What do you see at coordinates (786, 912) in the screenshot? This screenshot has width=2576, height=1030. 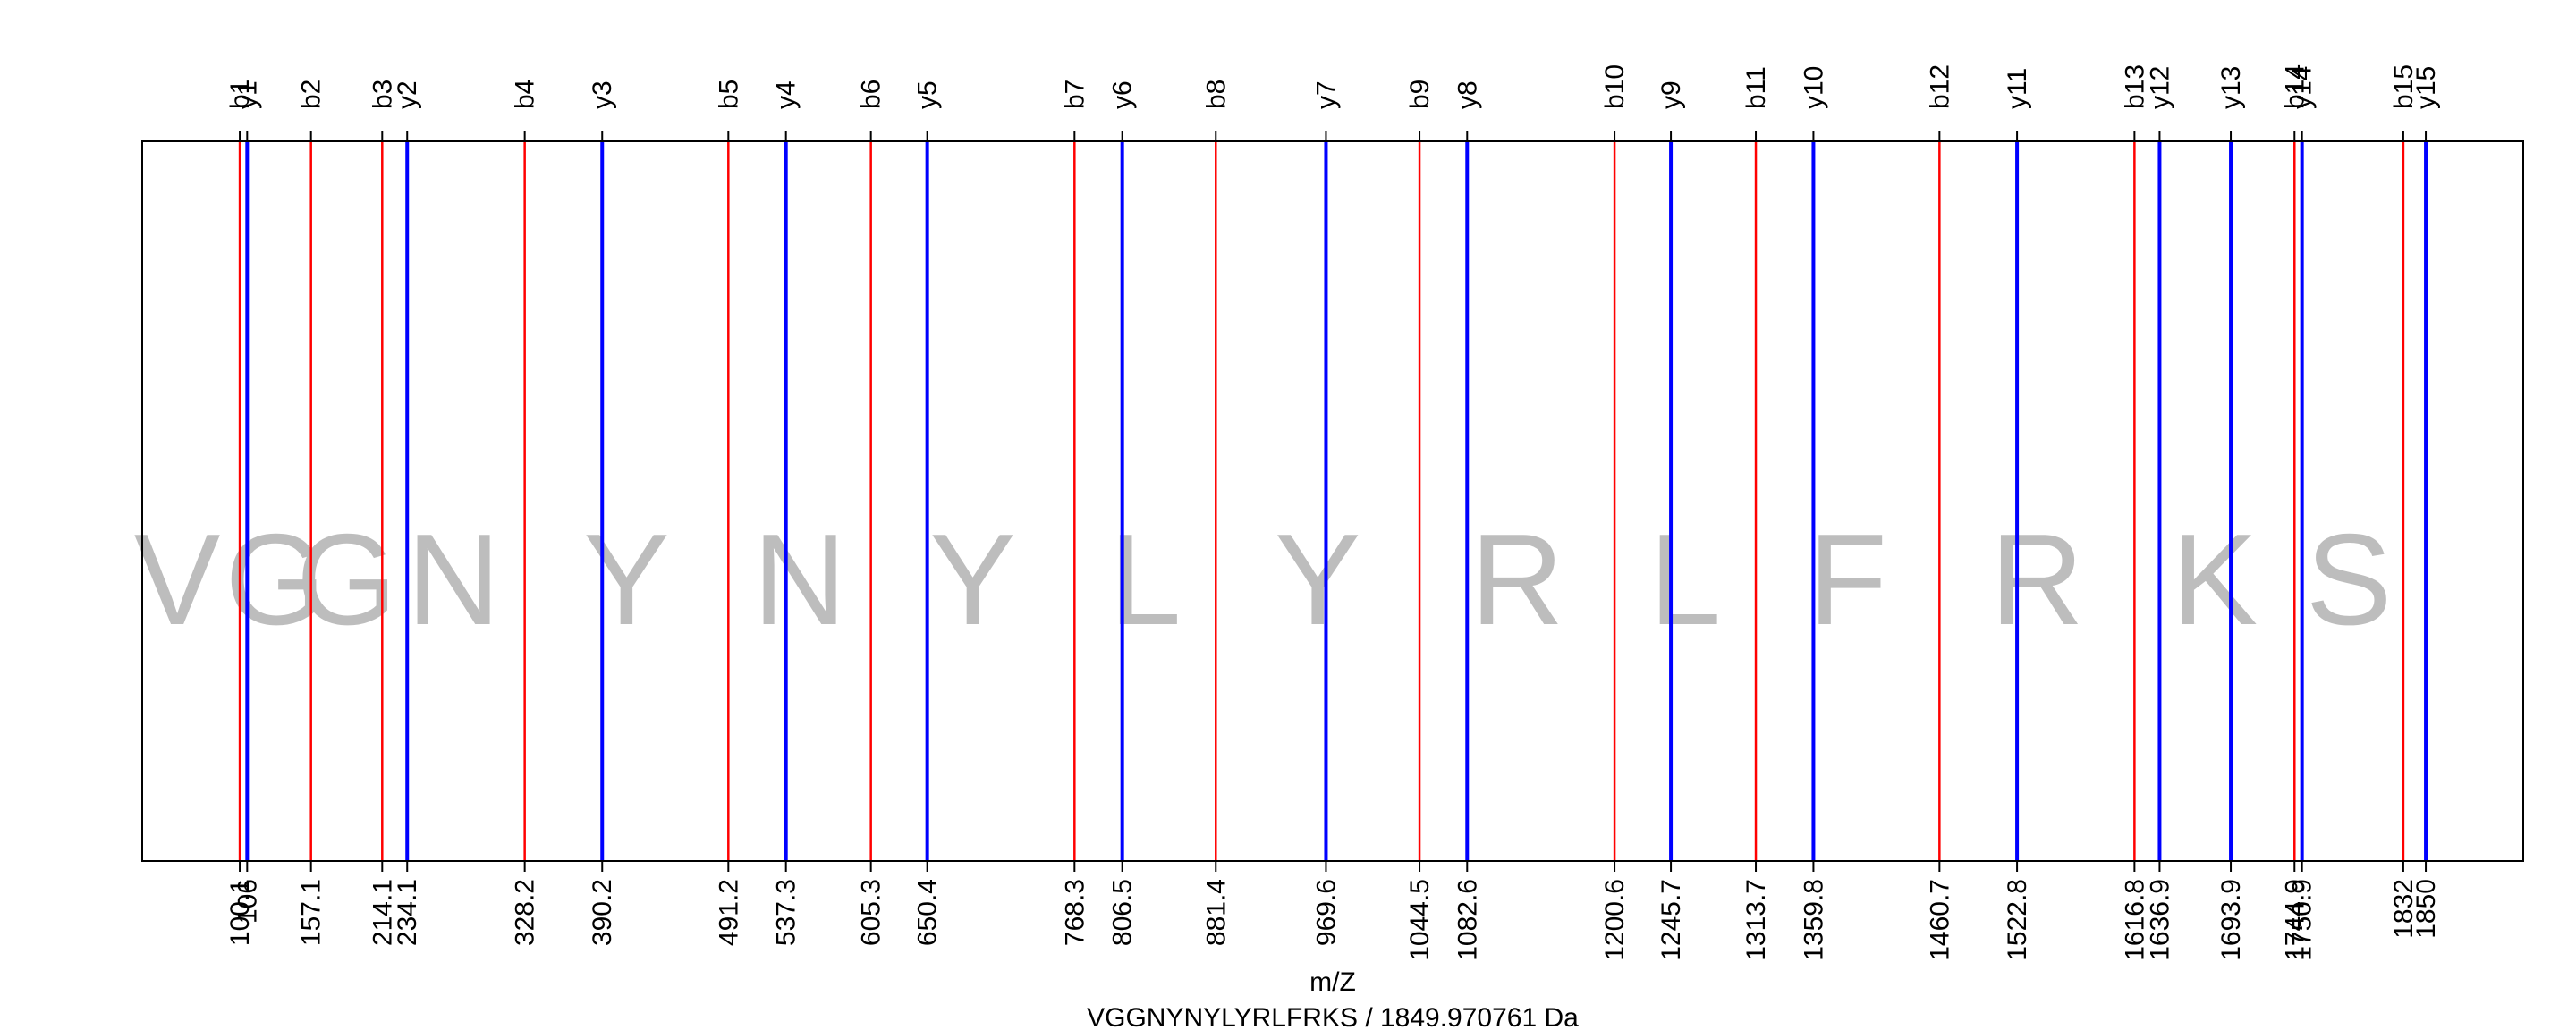 I see `mz-tick-label: 537.3` at bounding box center [786, 912].